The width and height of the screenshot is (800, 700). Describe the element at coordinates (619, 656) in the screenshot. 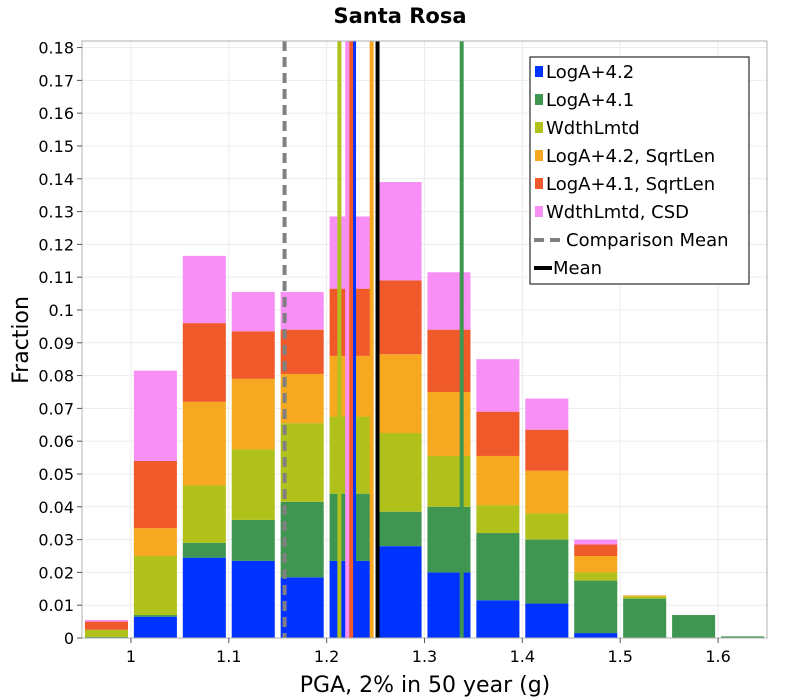

I see `x-tick-label: 1.5` at that location.